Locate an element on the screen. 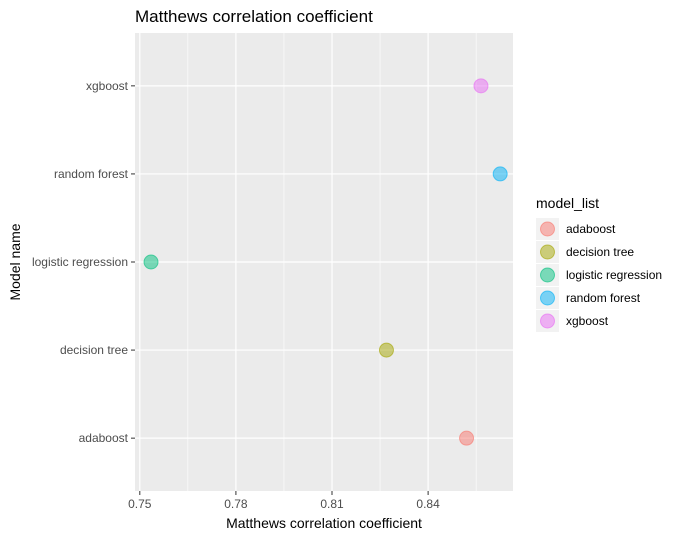 This screenshot has width=683, height=538. y-tick-label: logistic regression is located at coordinates (80, 262).